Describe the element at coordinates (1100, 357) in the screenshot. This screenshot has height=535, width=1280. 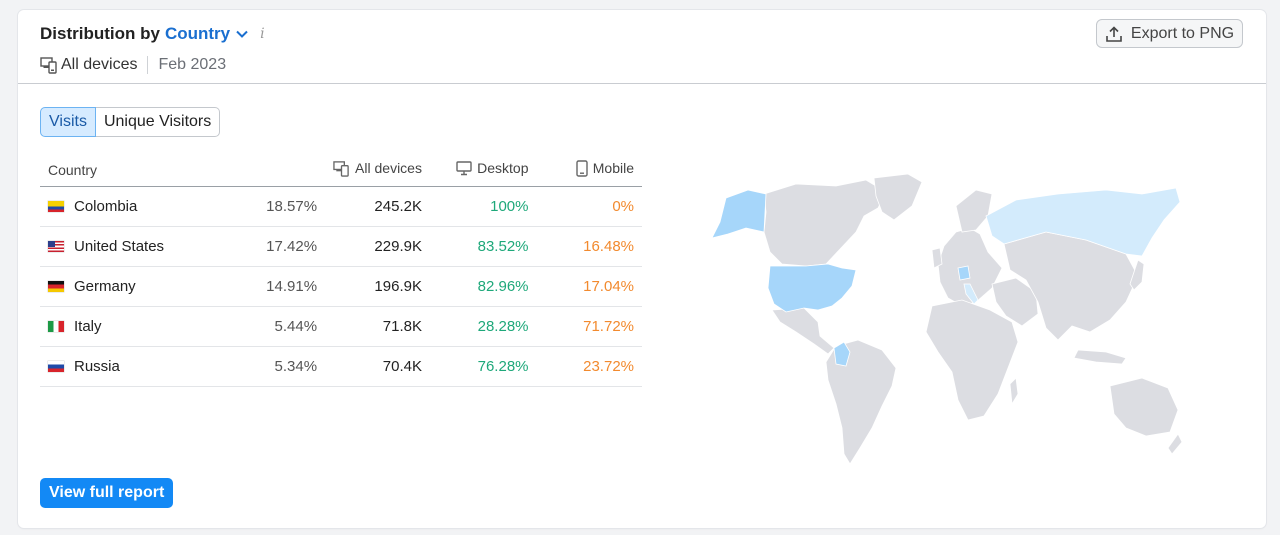
I see `map-indonesia` at that location.